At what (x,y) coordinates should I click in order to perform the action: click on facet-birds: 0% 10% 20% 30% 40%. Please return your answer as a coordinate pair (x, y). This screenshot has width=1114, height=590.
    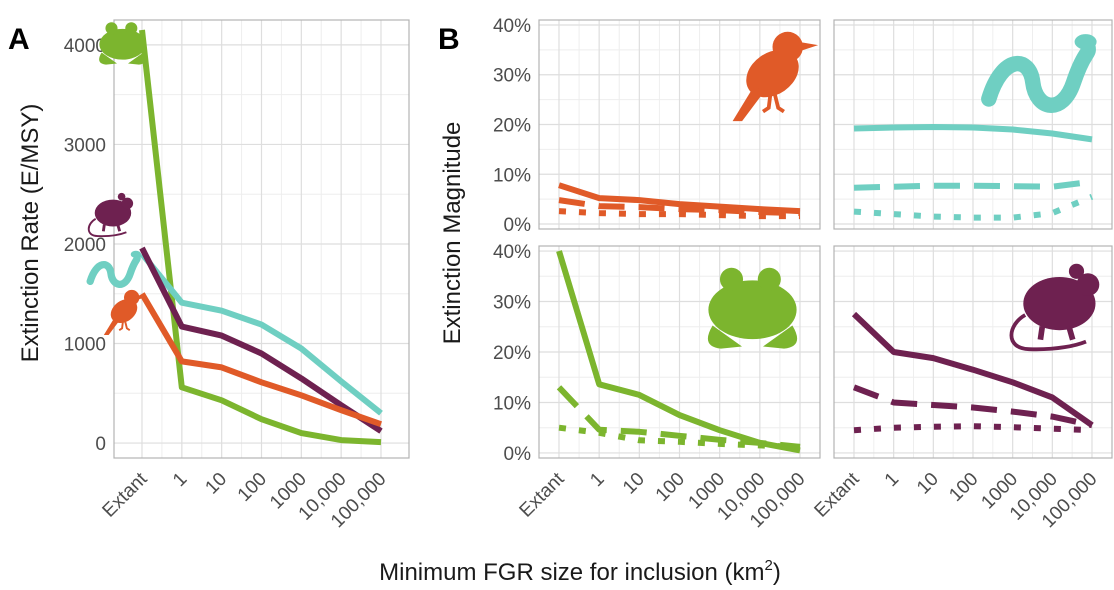
    Looking at the image, I should click on (657, 126).